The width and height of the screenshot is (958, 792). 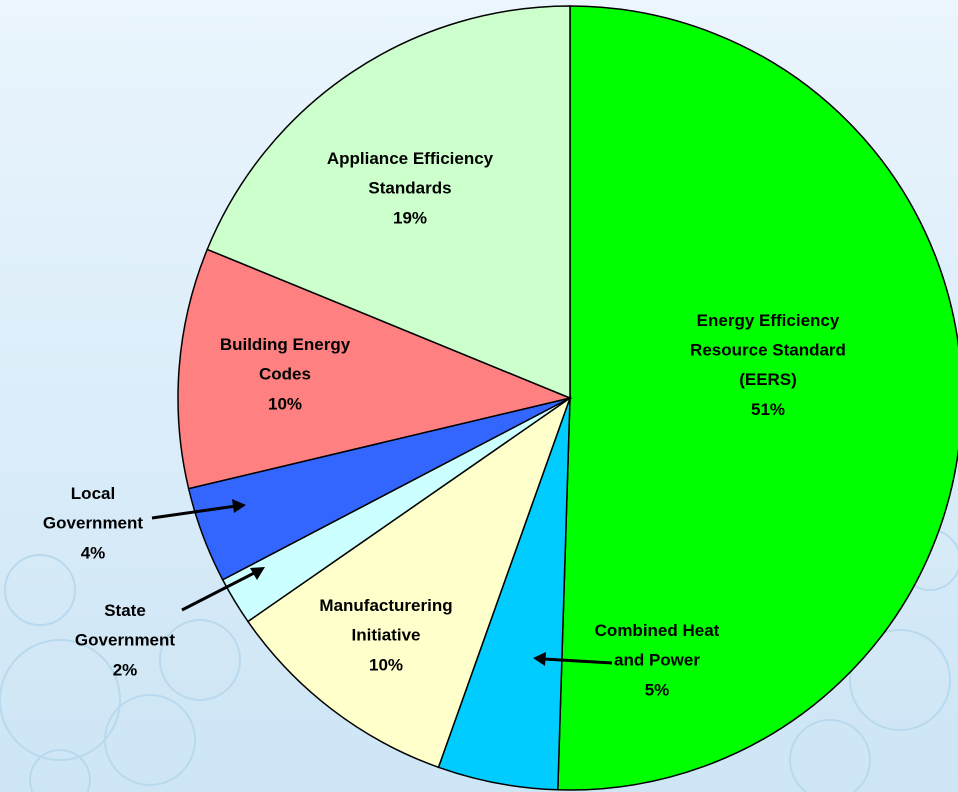 What do you see at coordinates (93, 508) in the screenshot?
I see `slice-label: Local Government` at bounding box center [93, 508].